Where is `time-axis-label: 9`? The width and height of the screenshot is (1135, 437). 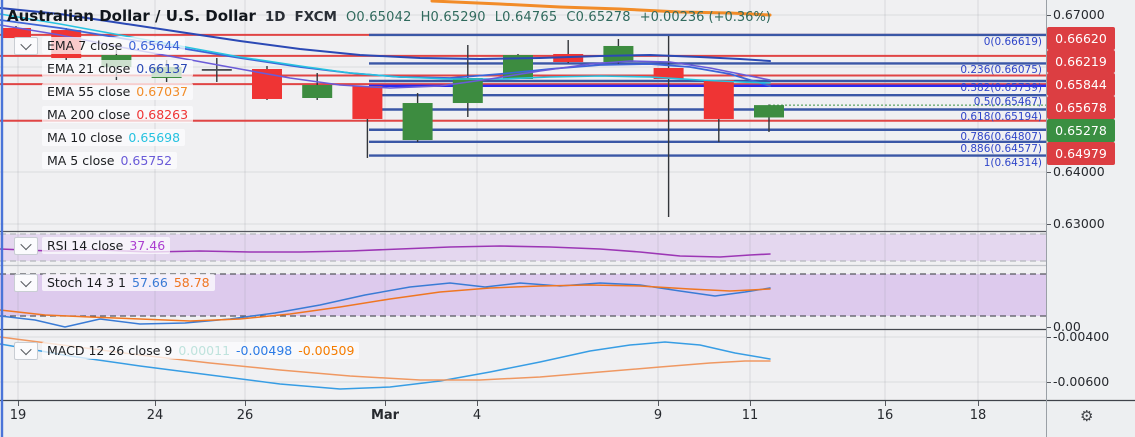 time-axis-label: 9 is located at coordinates (658, 415).